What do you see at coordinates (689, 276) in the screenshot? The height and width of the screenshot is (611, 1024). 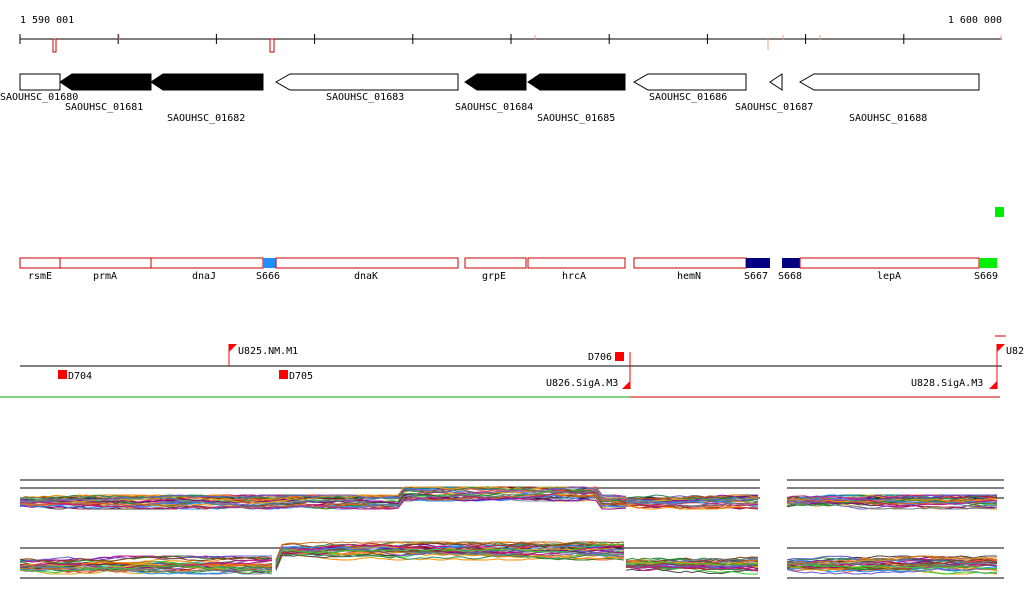 I see `feature-label: hemN` at bounding box center [689, 276].